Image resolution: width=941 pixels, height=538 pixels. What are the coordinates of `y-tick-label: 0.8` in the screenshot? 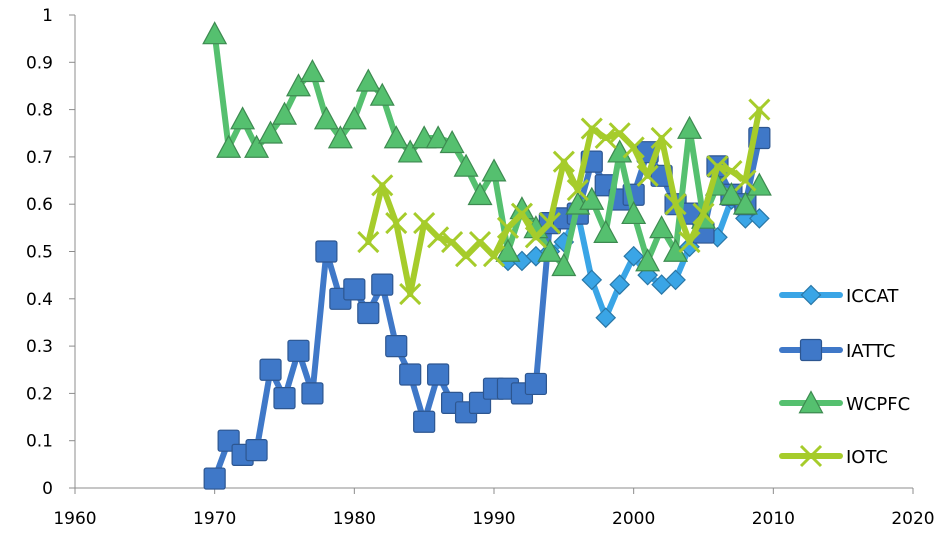 It's located at (39, 111).